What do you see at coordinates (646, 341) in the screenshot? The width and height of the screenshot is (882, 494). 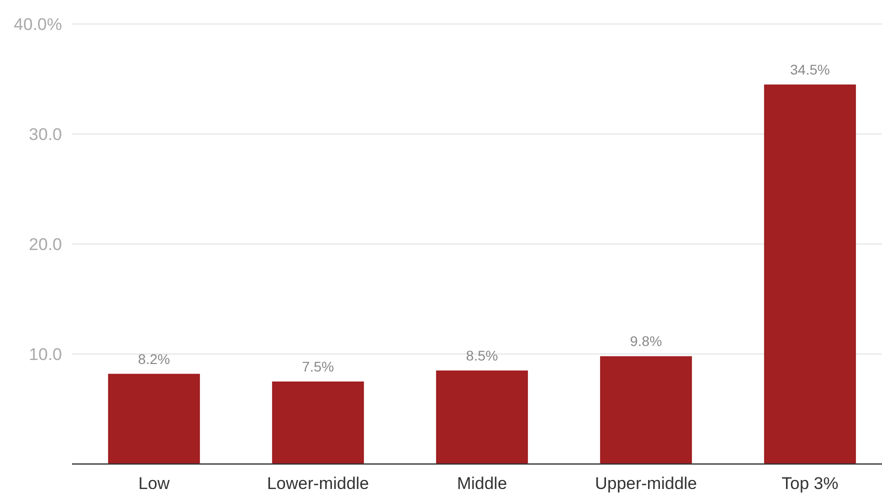 I see `data-label: 9.8%` at bounding box center [646, 341].